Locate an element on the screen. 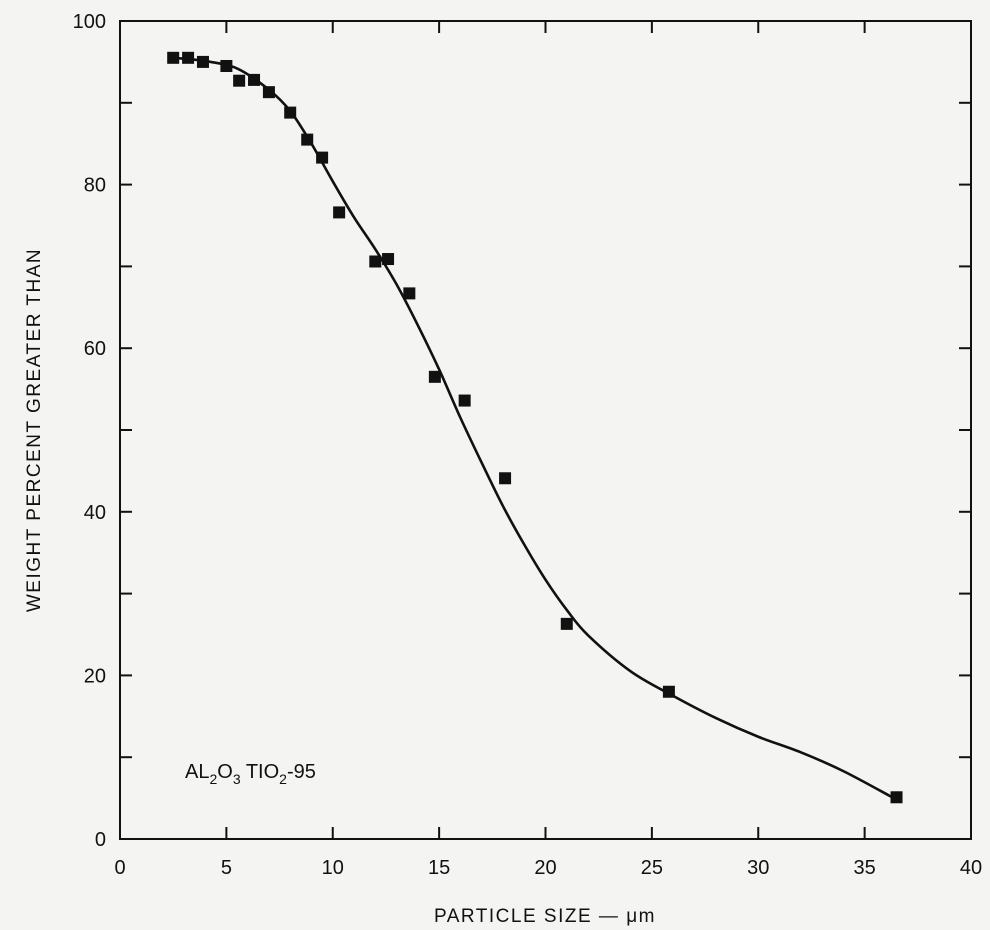 This screenshot has width=990, height=930. y-tick-label: 0 is located at coordinates (100, 840).